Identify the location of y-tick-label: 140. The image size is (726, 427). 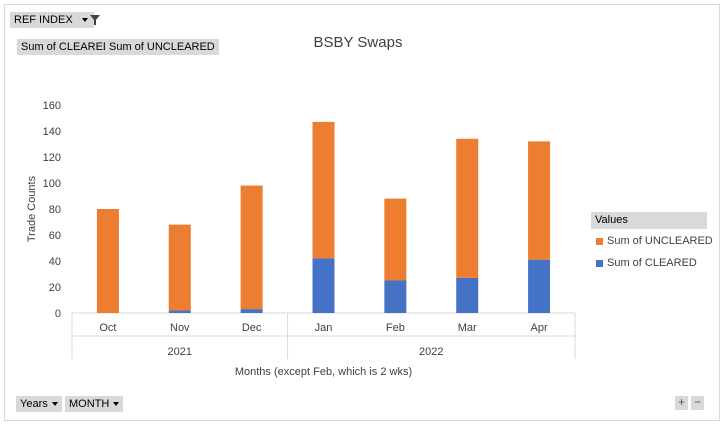
(52, 132).